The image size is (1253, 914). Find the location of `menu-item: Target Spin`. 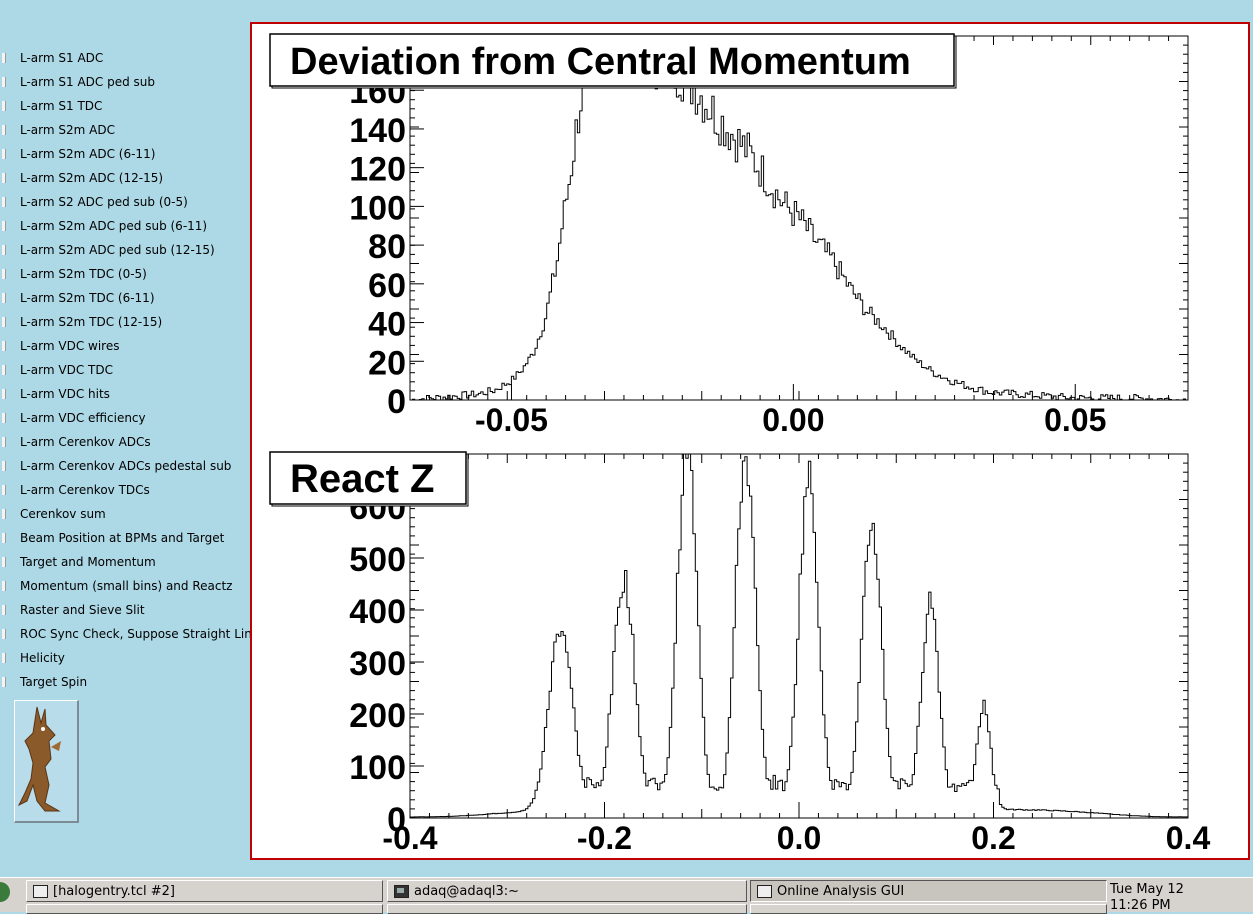

menu-item: Target Spin is located at coordinates (128, 682).